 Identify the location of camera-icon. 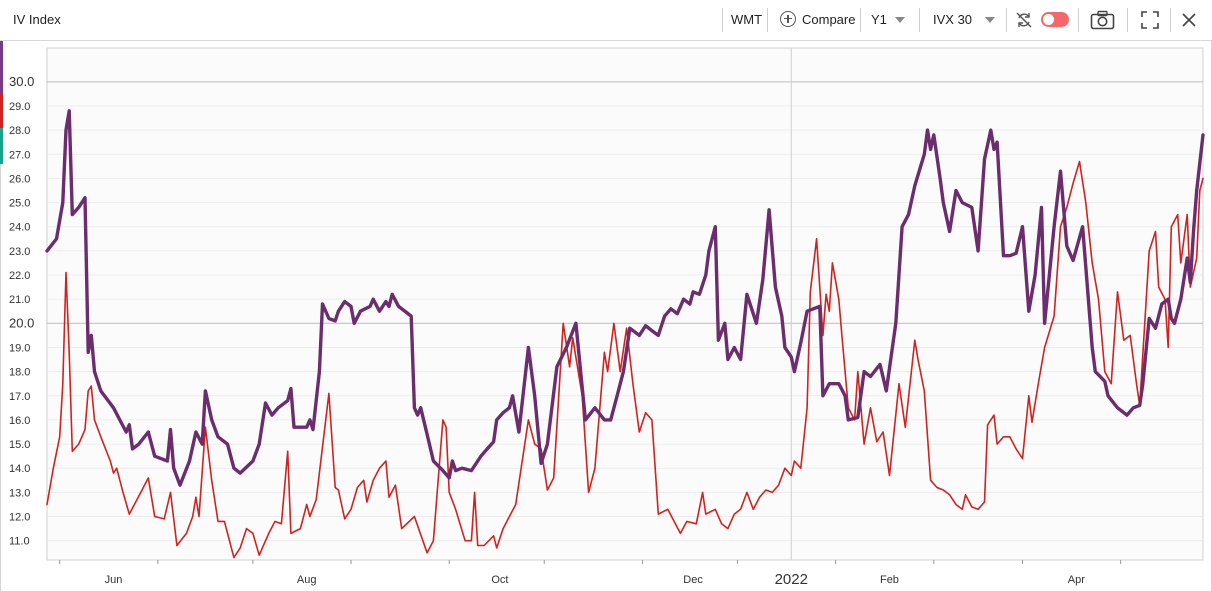
(1103, 20).